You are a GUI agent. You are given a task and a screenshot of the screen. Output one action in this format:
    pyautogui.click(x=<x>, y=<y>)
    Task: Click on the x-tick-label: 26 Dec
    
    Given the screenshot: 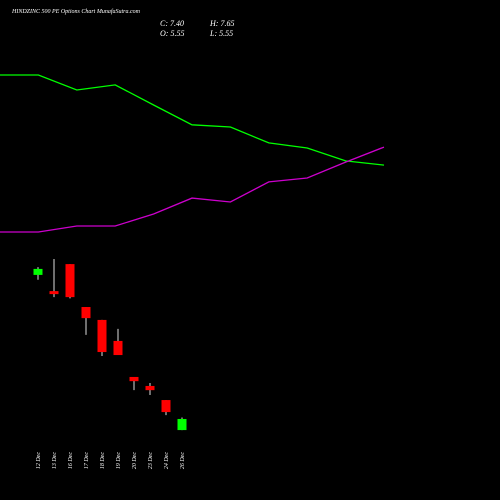 What is the action you would take?
    pyautogui.click(x=183, y=460)
    